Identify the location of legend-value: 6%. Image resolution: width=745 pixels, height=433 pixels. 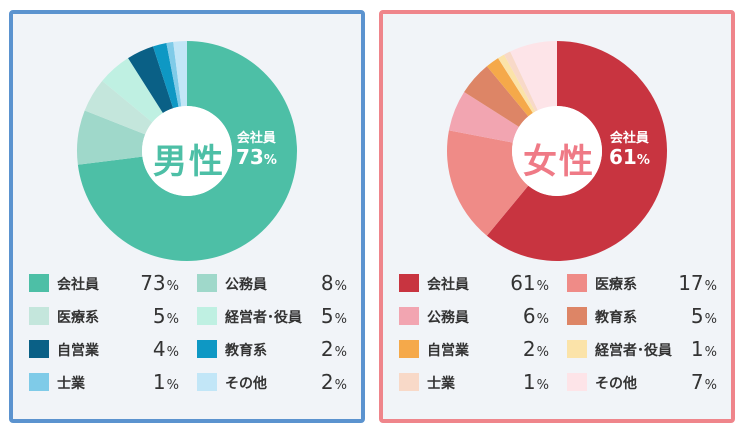
(535, 316).